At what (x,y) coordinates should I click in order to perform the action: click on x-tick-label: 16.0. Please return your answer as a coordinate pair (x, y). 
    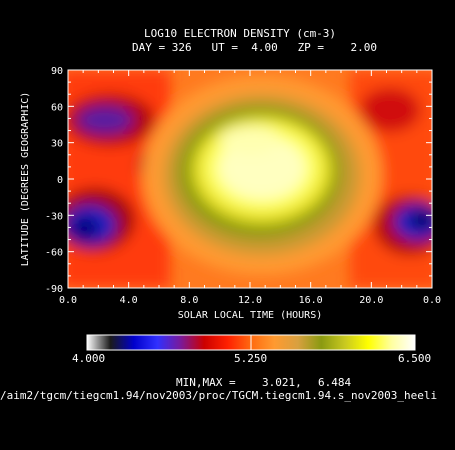
    Looking at the image, I should click on (311, 300).